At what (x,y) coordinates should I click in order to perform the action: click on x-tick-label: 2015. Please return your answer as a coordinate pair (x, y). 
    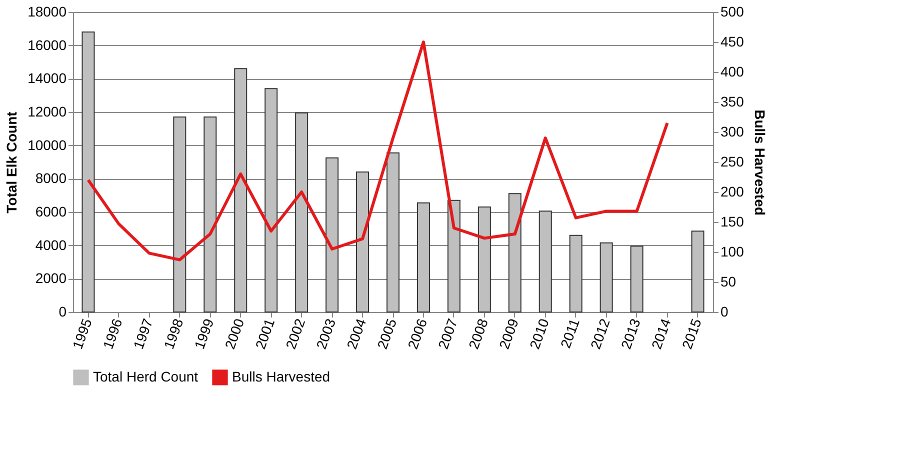
    Looking at the image, I should click on (691, 334).